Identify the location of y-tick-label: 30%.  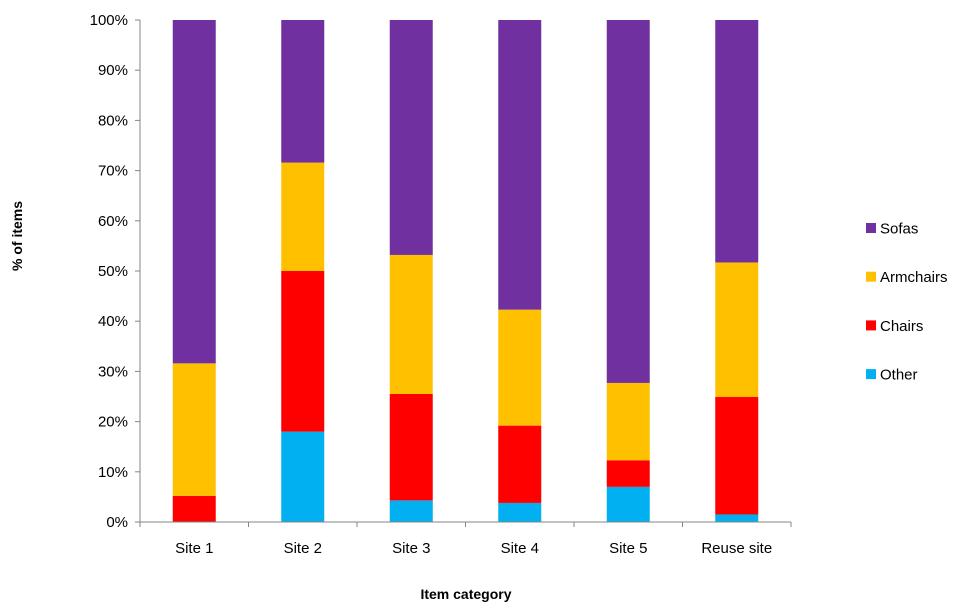
(113, 371).